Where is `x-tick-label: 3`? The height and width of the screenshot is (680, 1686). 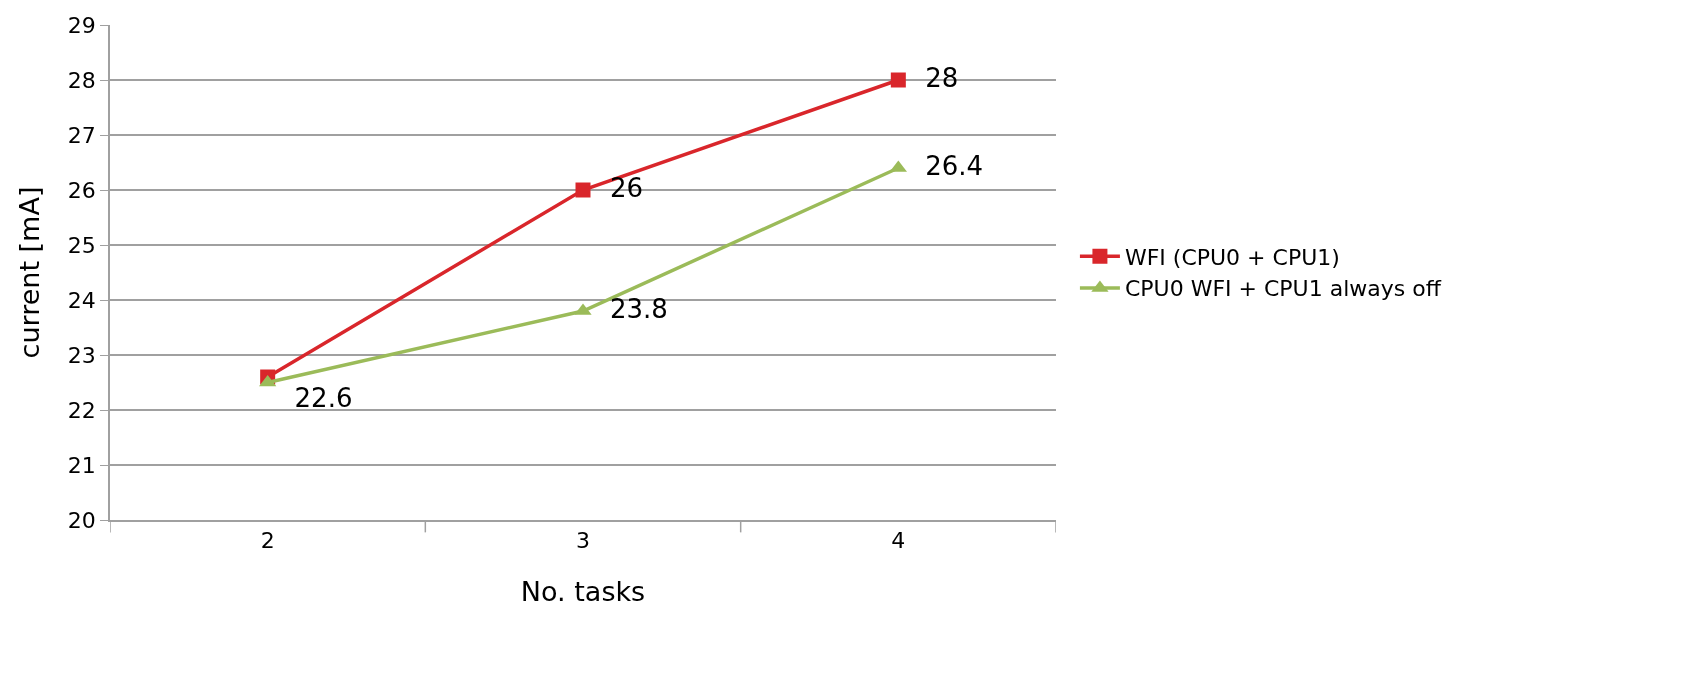
x-tick-label: 3 is located at coordinates (583, 541).